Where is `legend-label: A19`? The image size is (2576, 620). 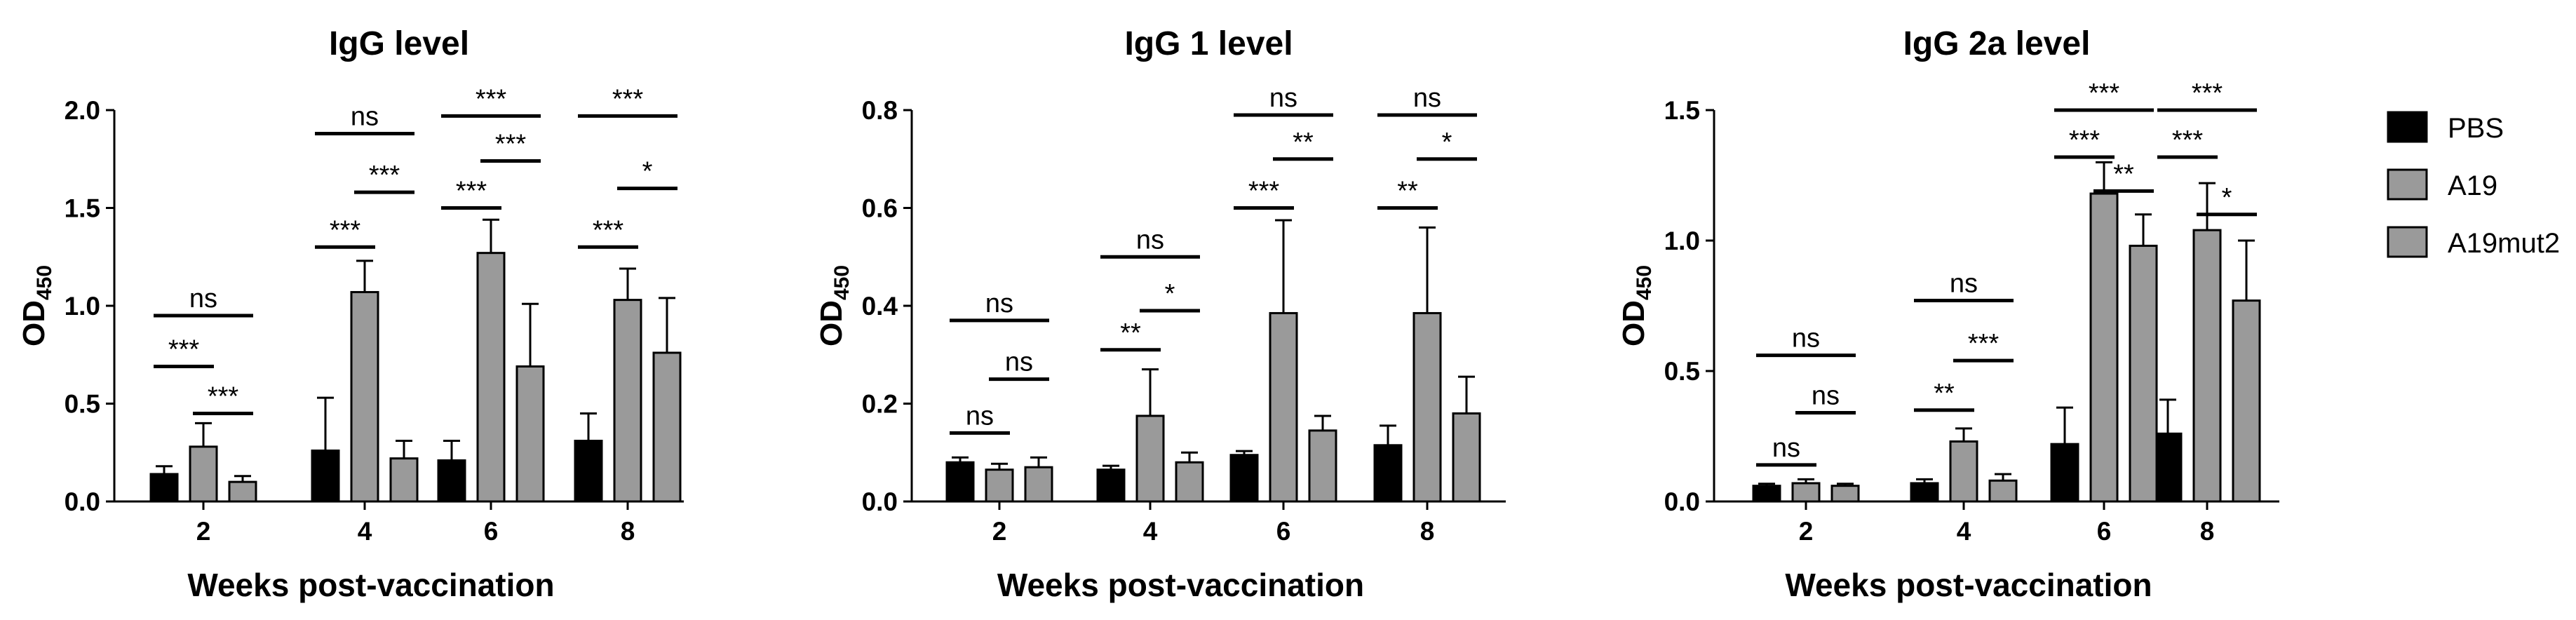
legend-label: A19 is located at coordinates (2472, 185).